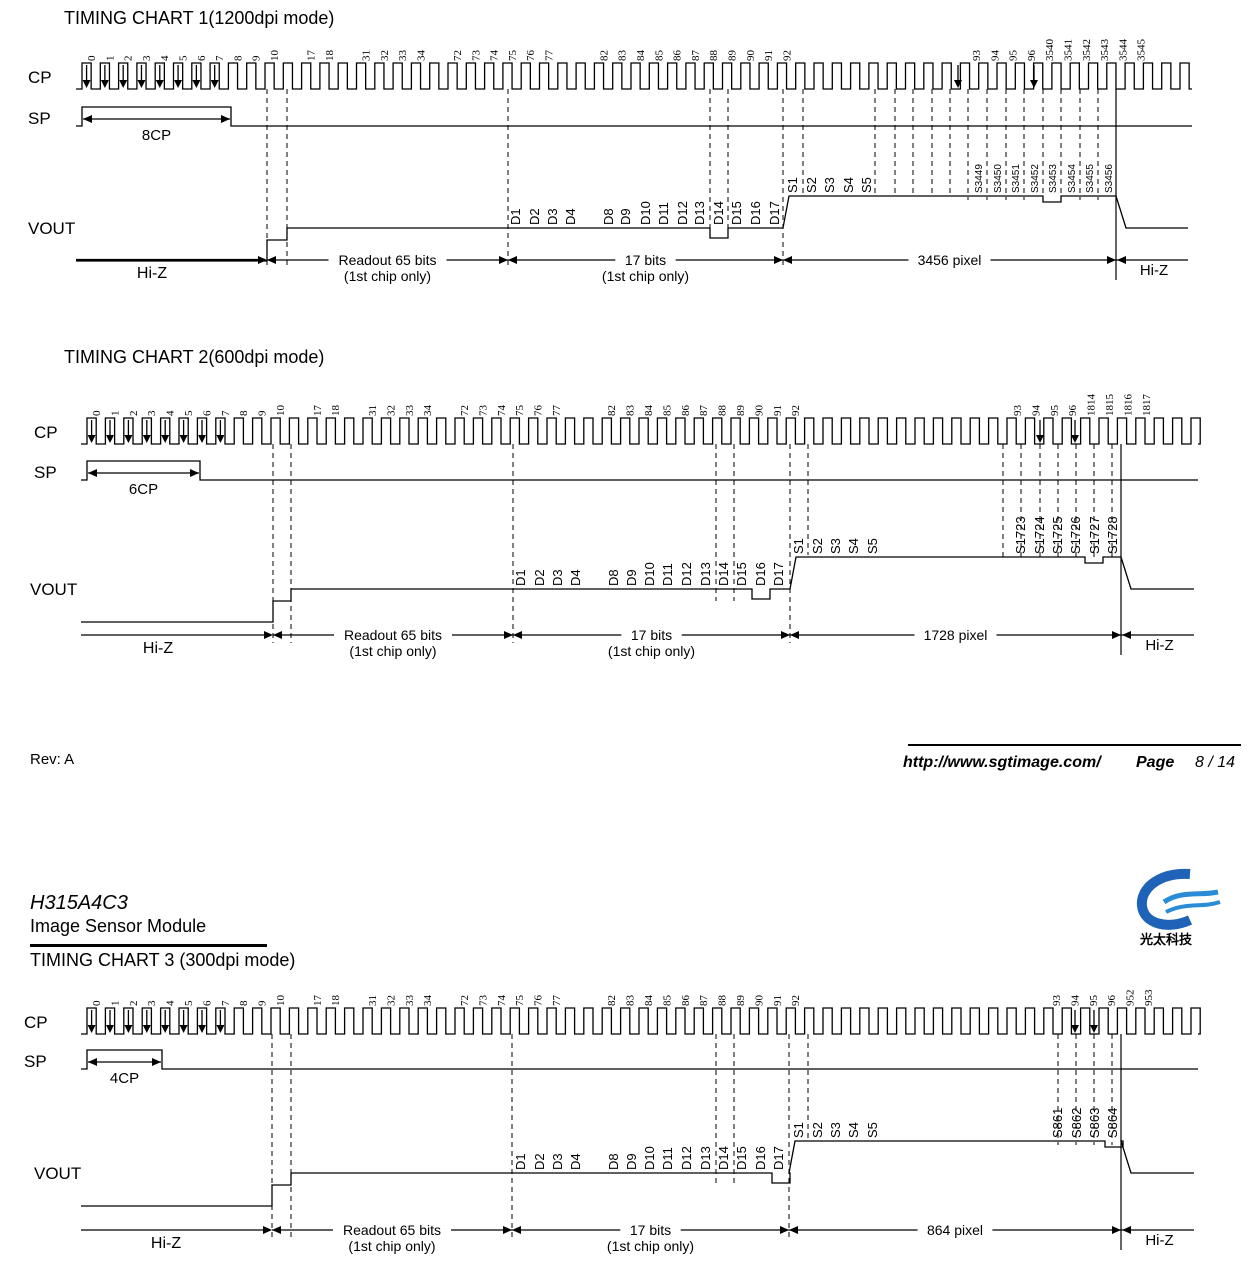  I want to click on cp-tick-label: 17, so click(312, 56).